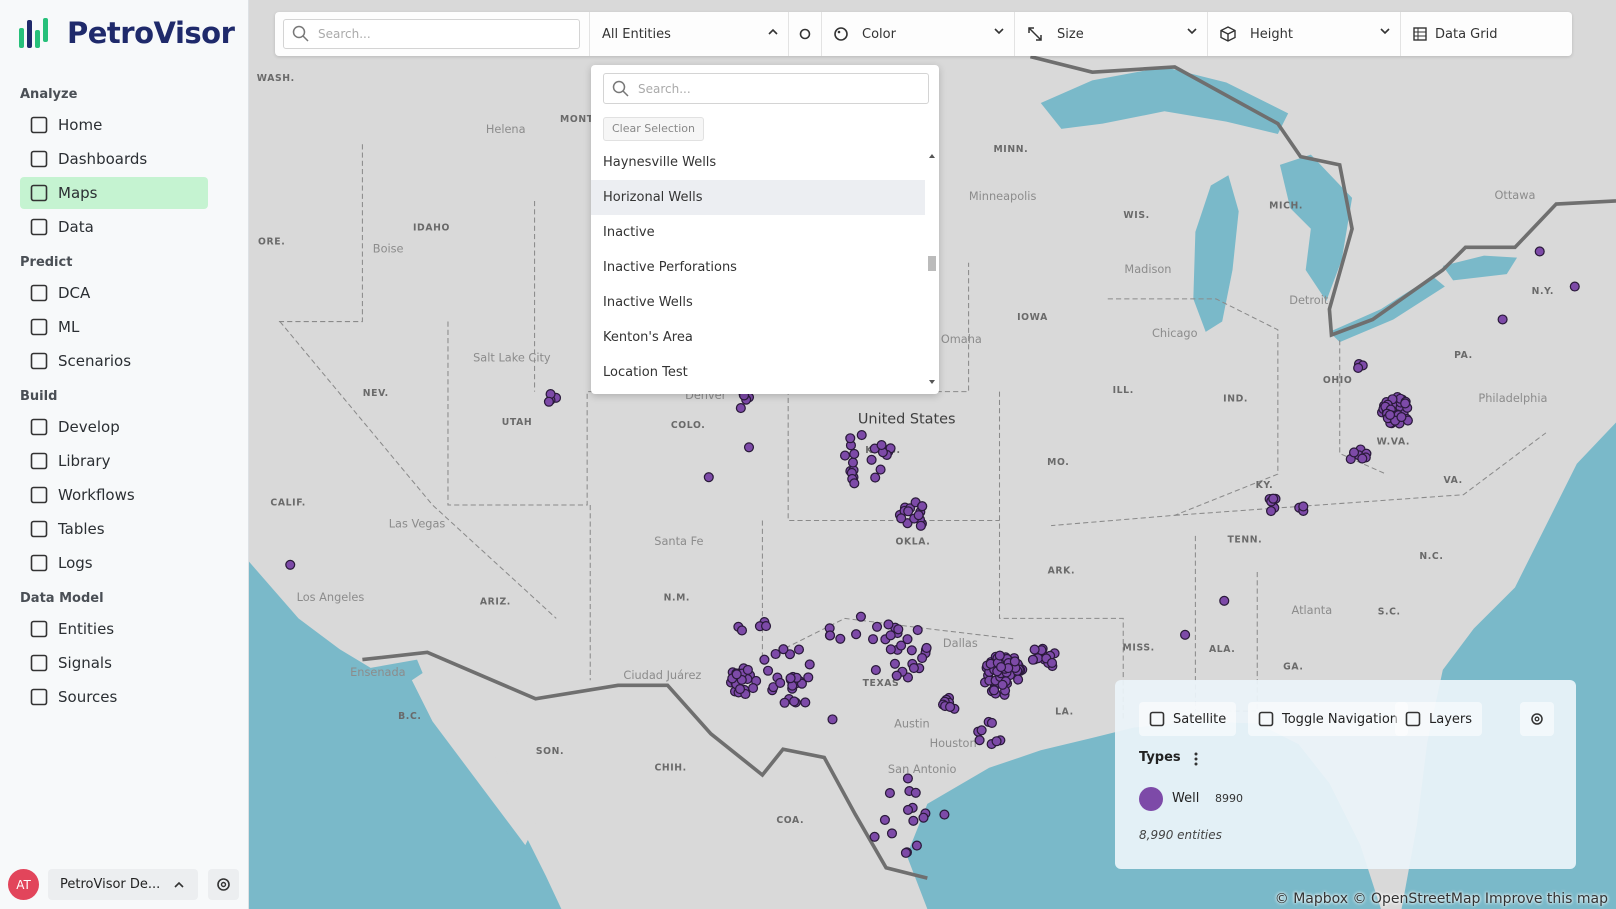  I want to click on state-border, so click(888, 590).